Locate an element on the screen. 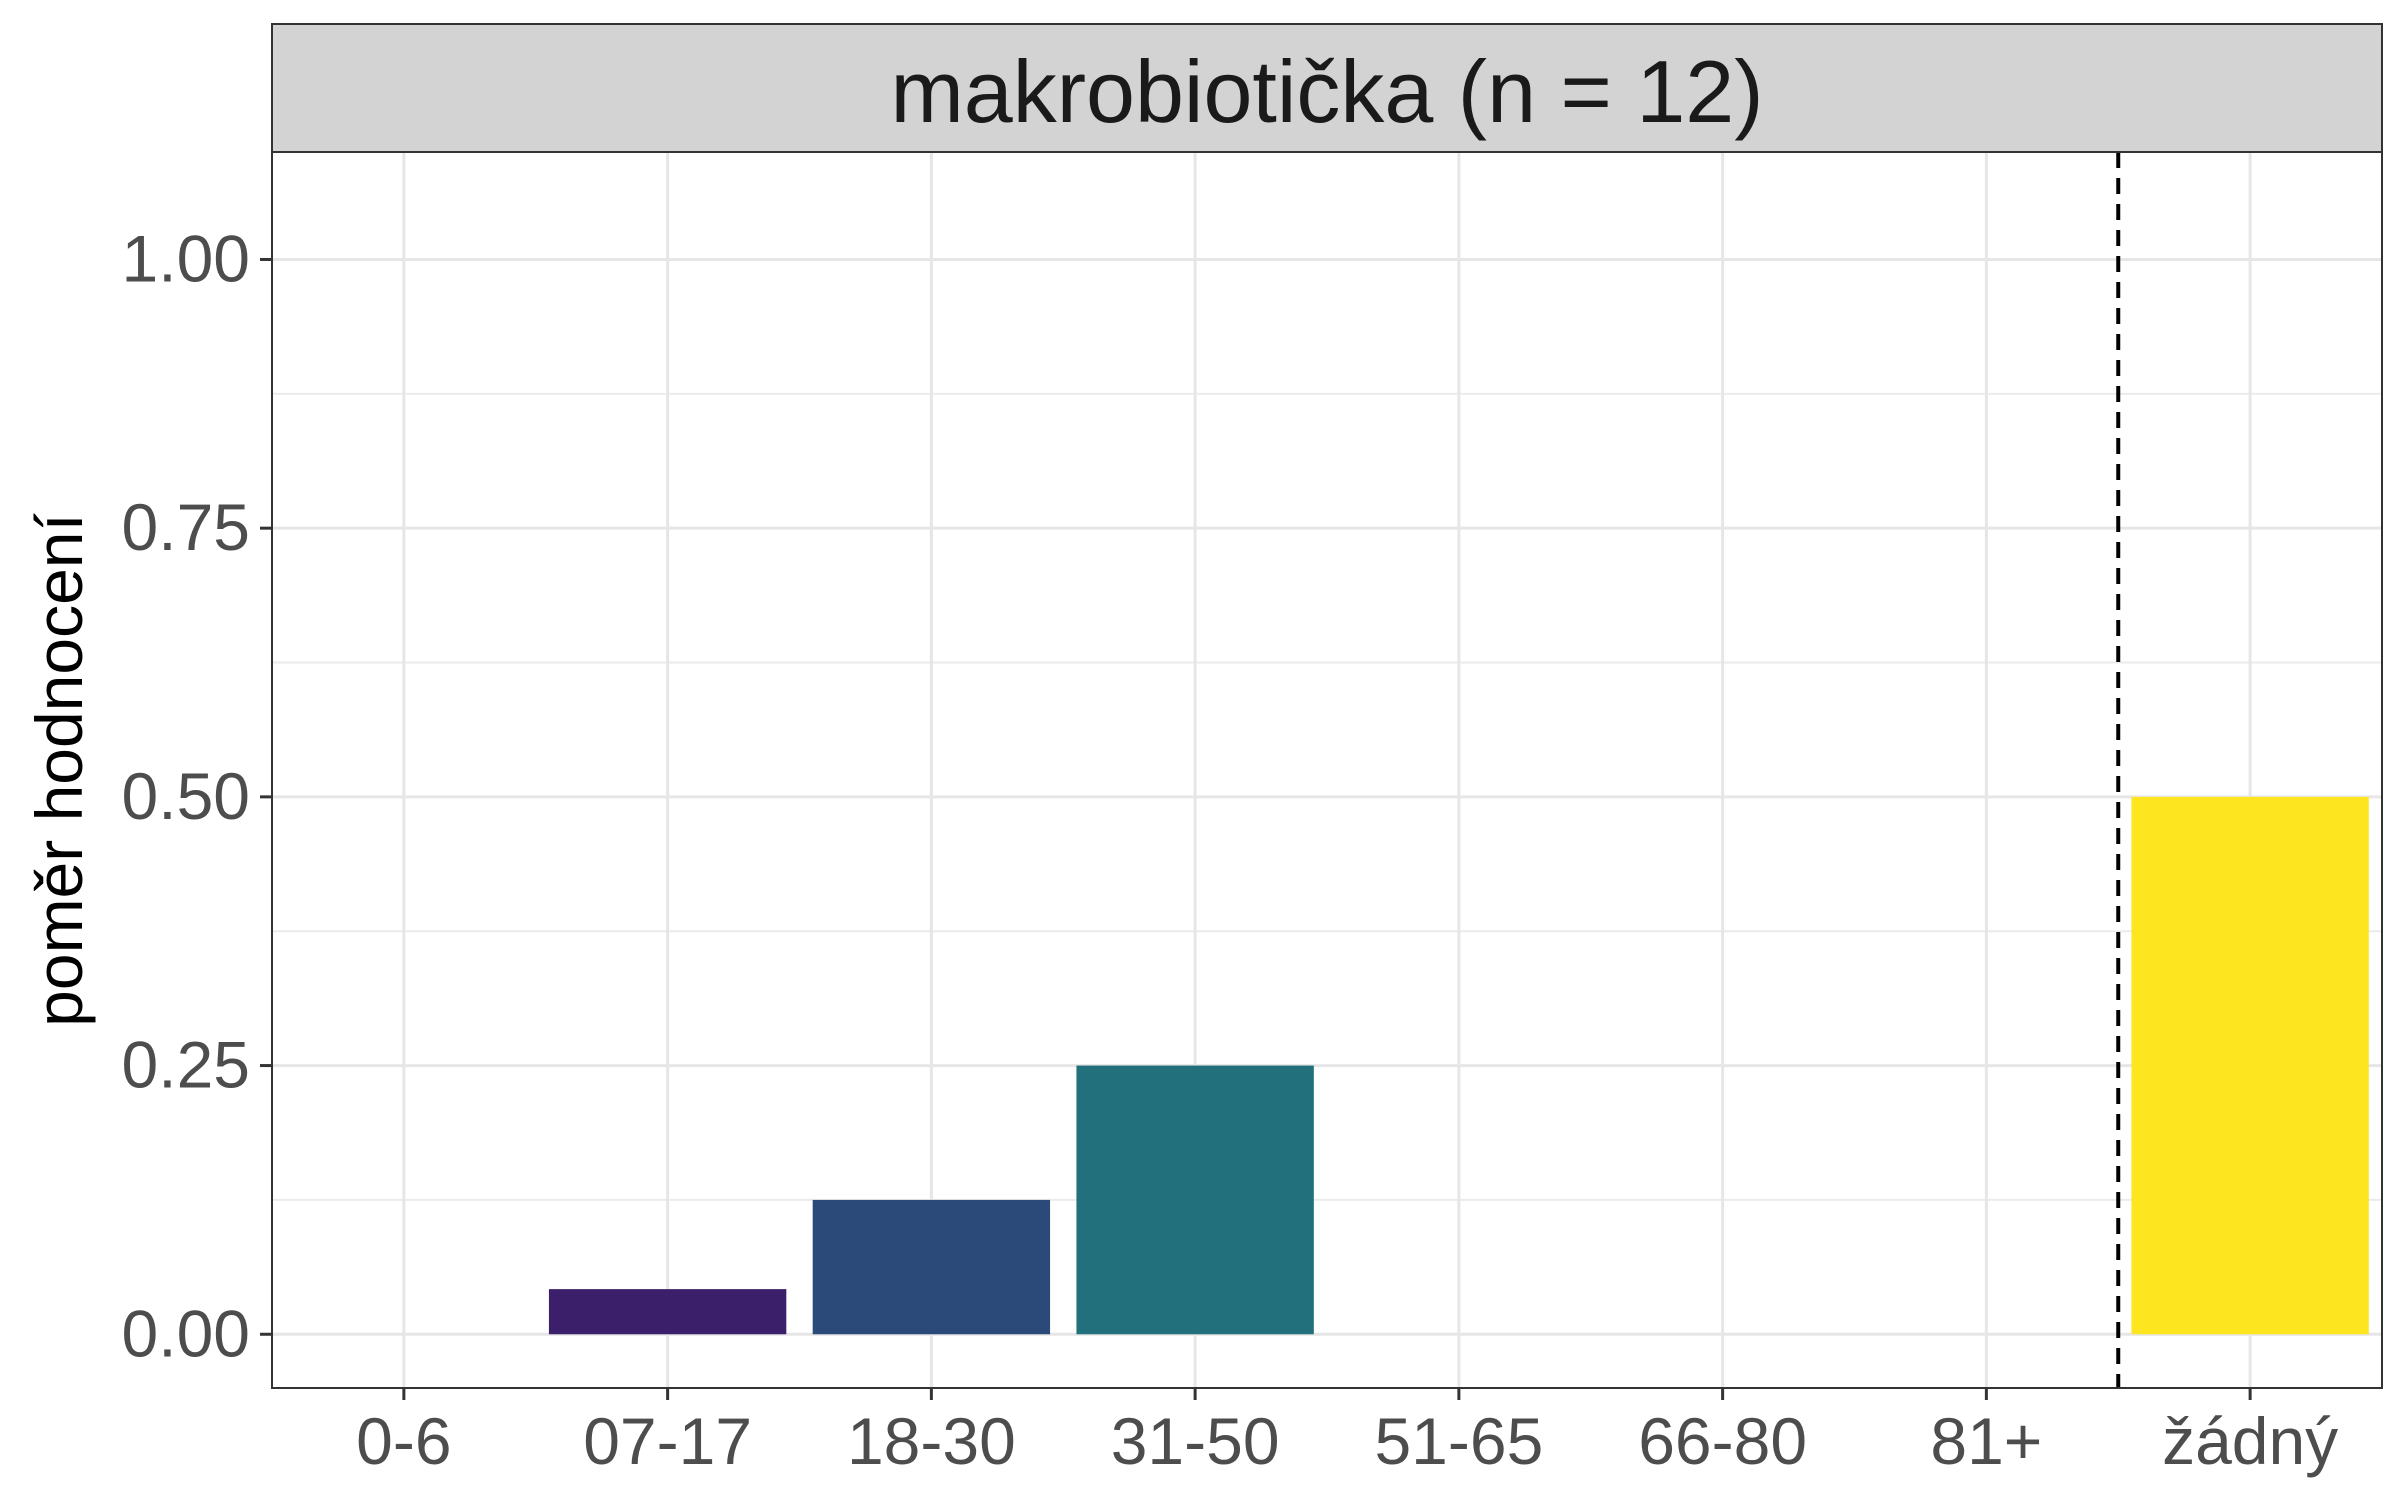 Image resolution: width=2400 pixels, height=1500 pixels. x-tick-label: 81+ is located at coordinates (1986, 1441).